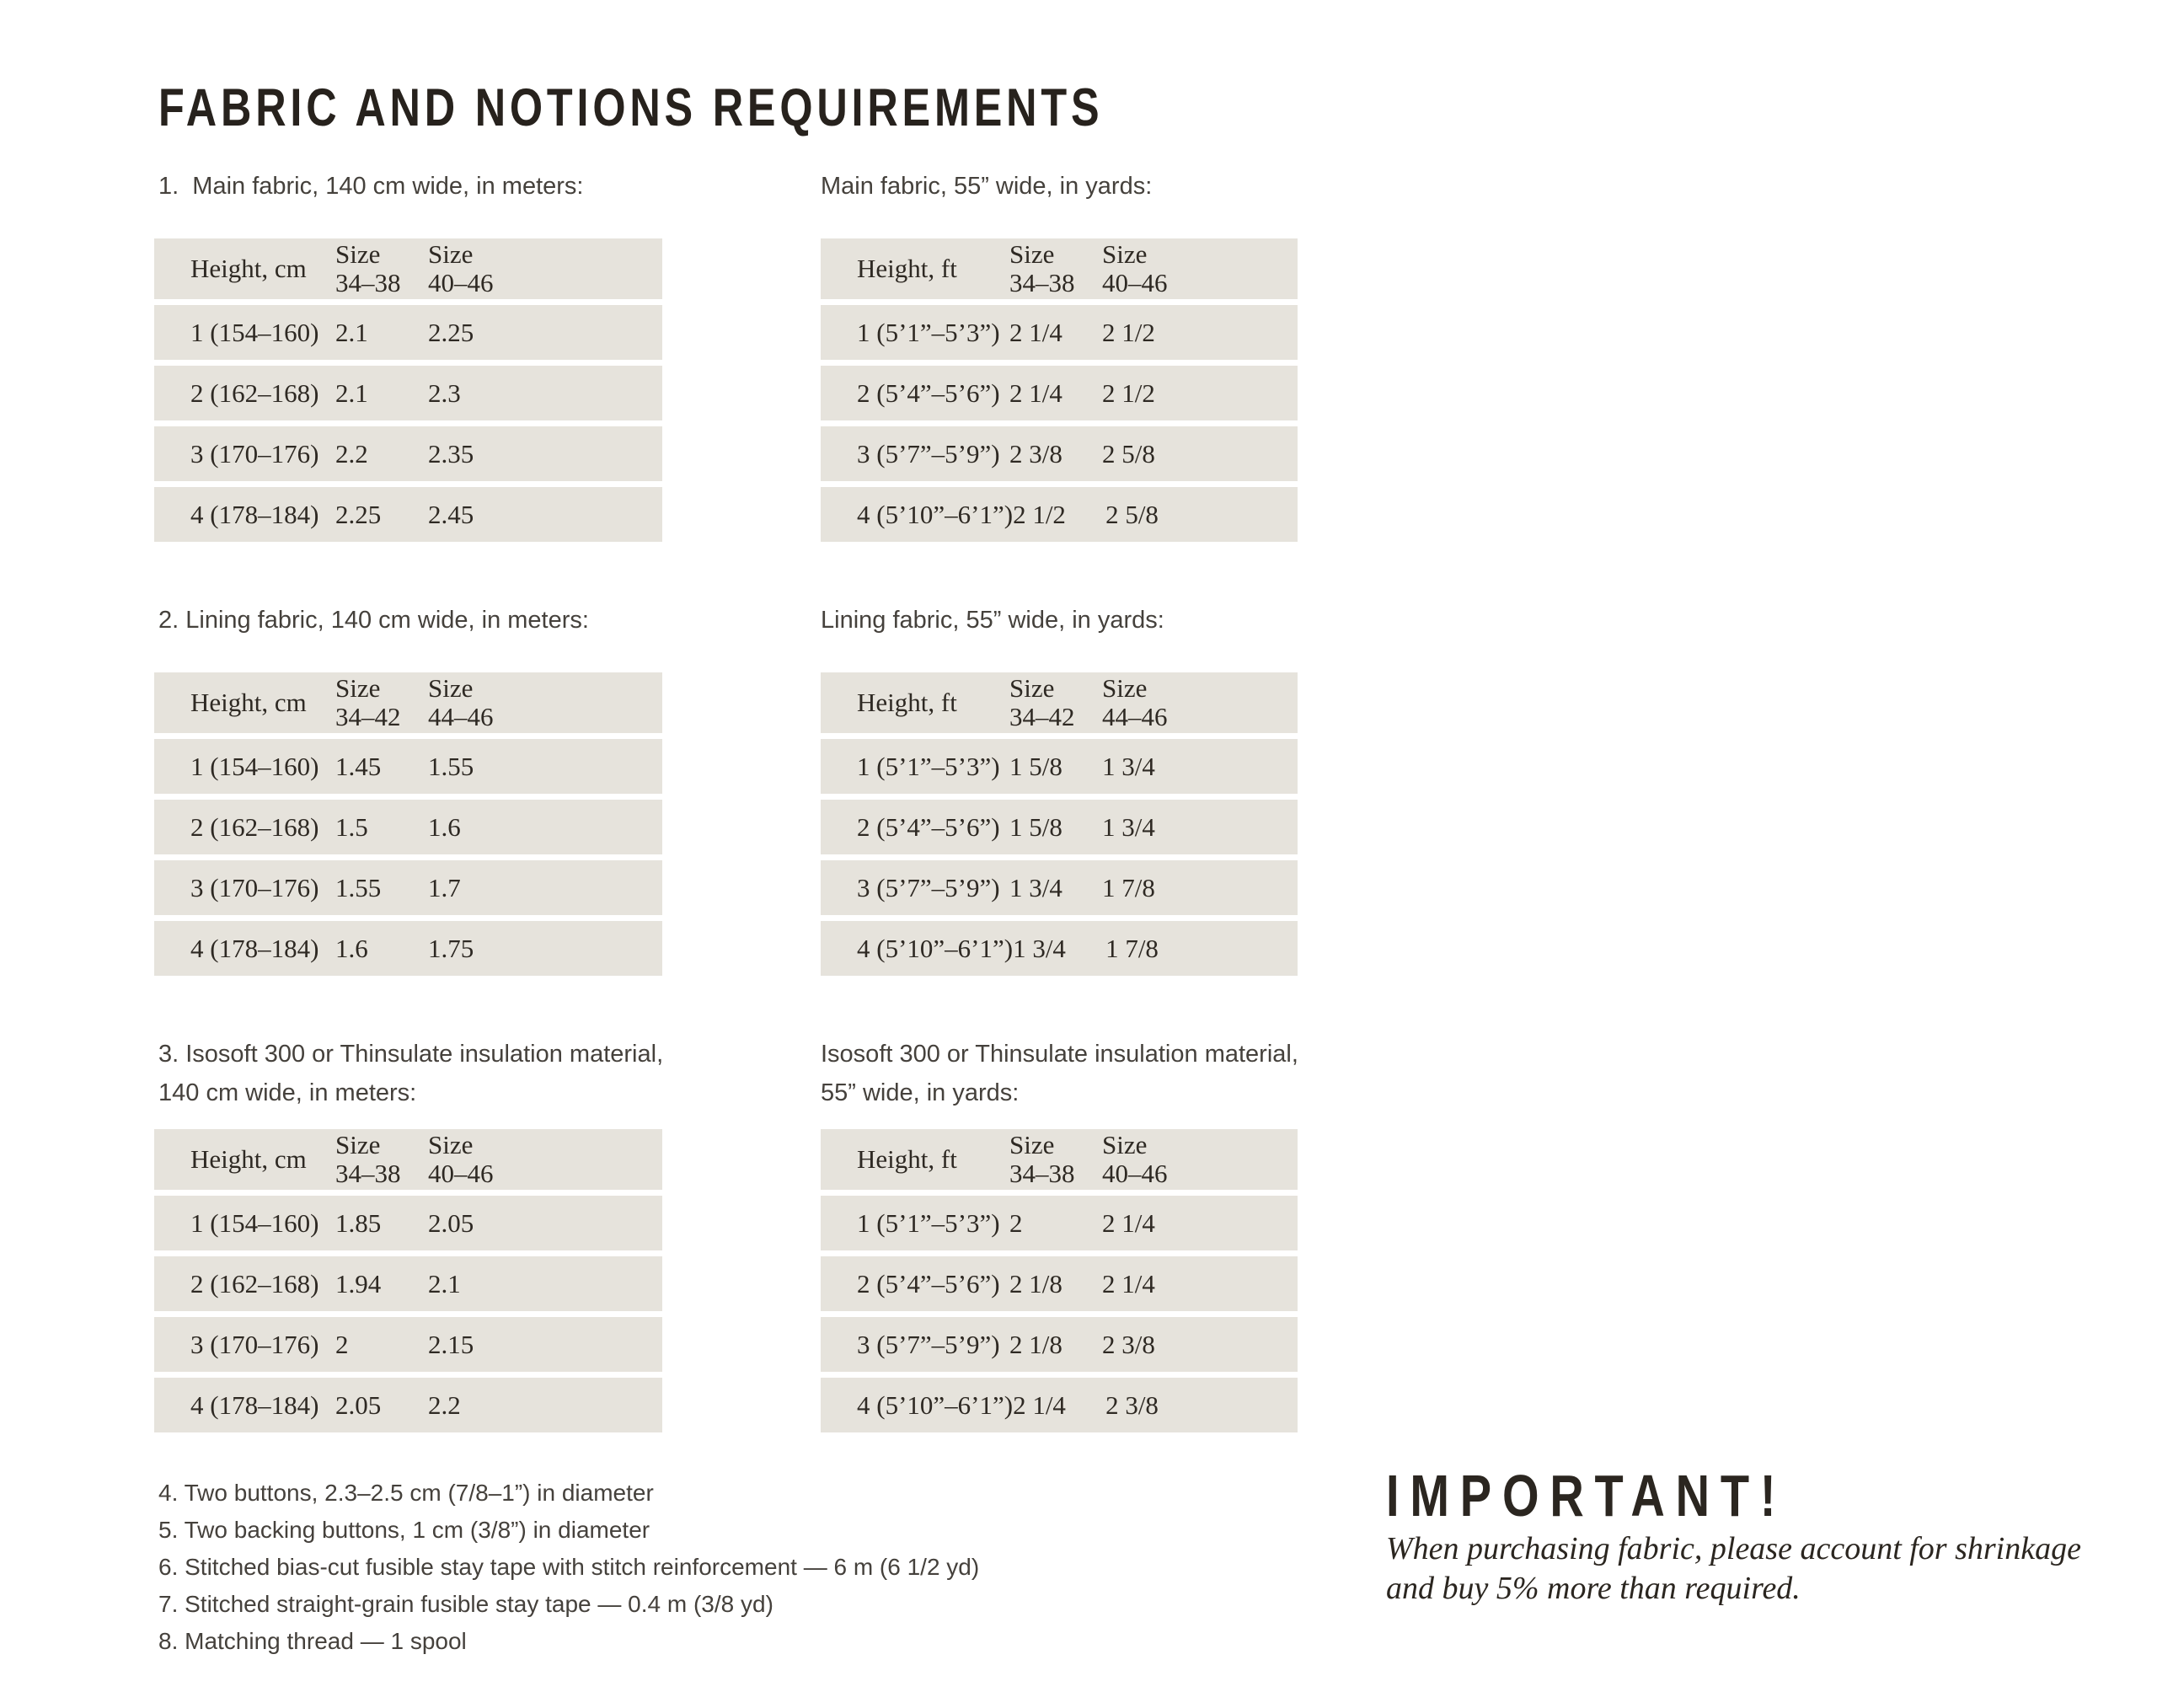  I want to click on size-b-cell: 2.35, so click(451, 453).